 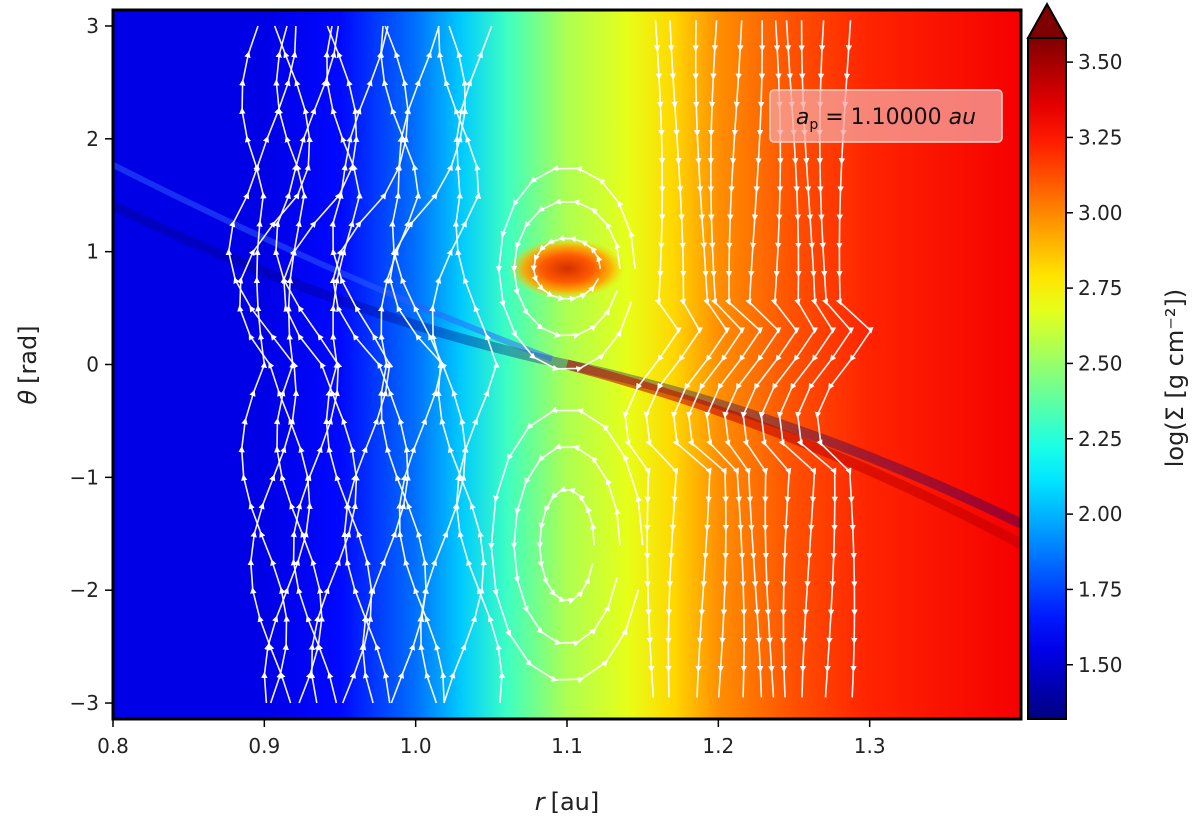 What do you see at coordinates (491, 738) in the screenshot?
I see `x-axis: 0.8 0.9 1.0 1.1 1.2 1.3` at bounding box center [491, 738].